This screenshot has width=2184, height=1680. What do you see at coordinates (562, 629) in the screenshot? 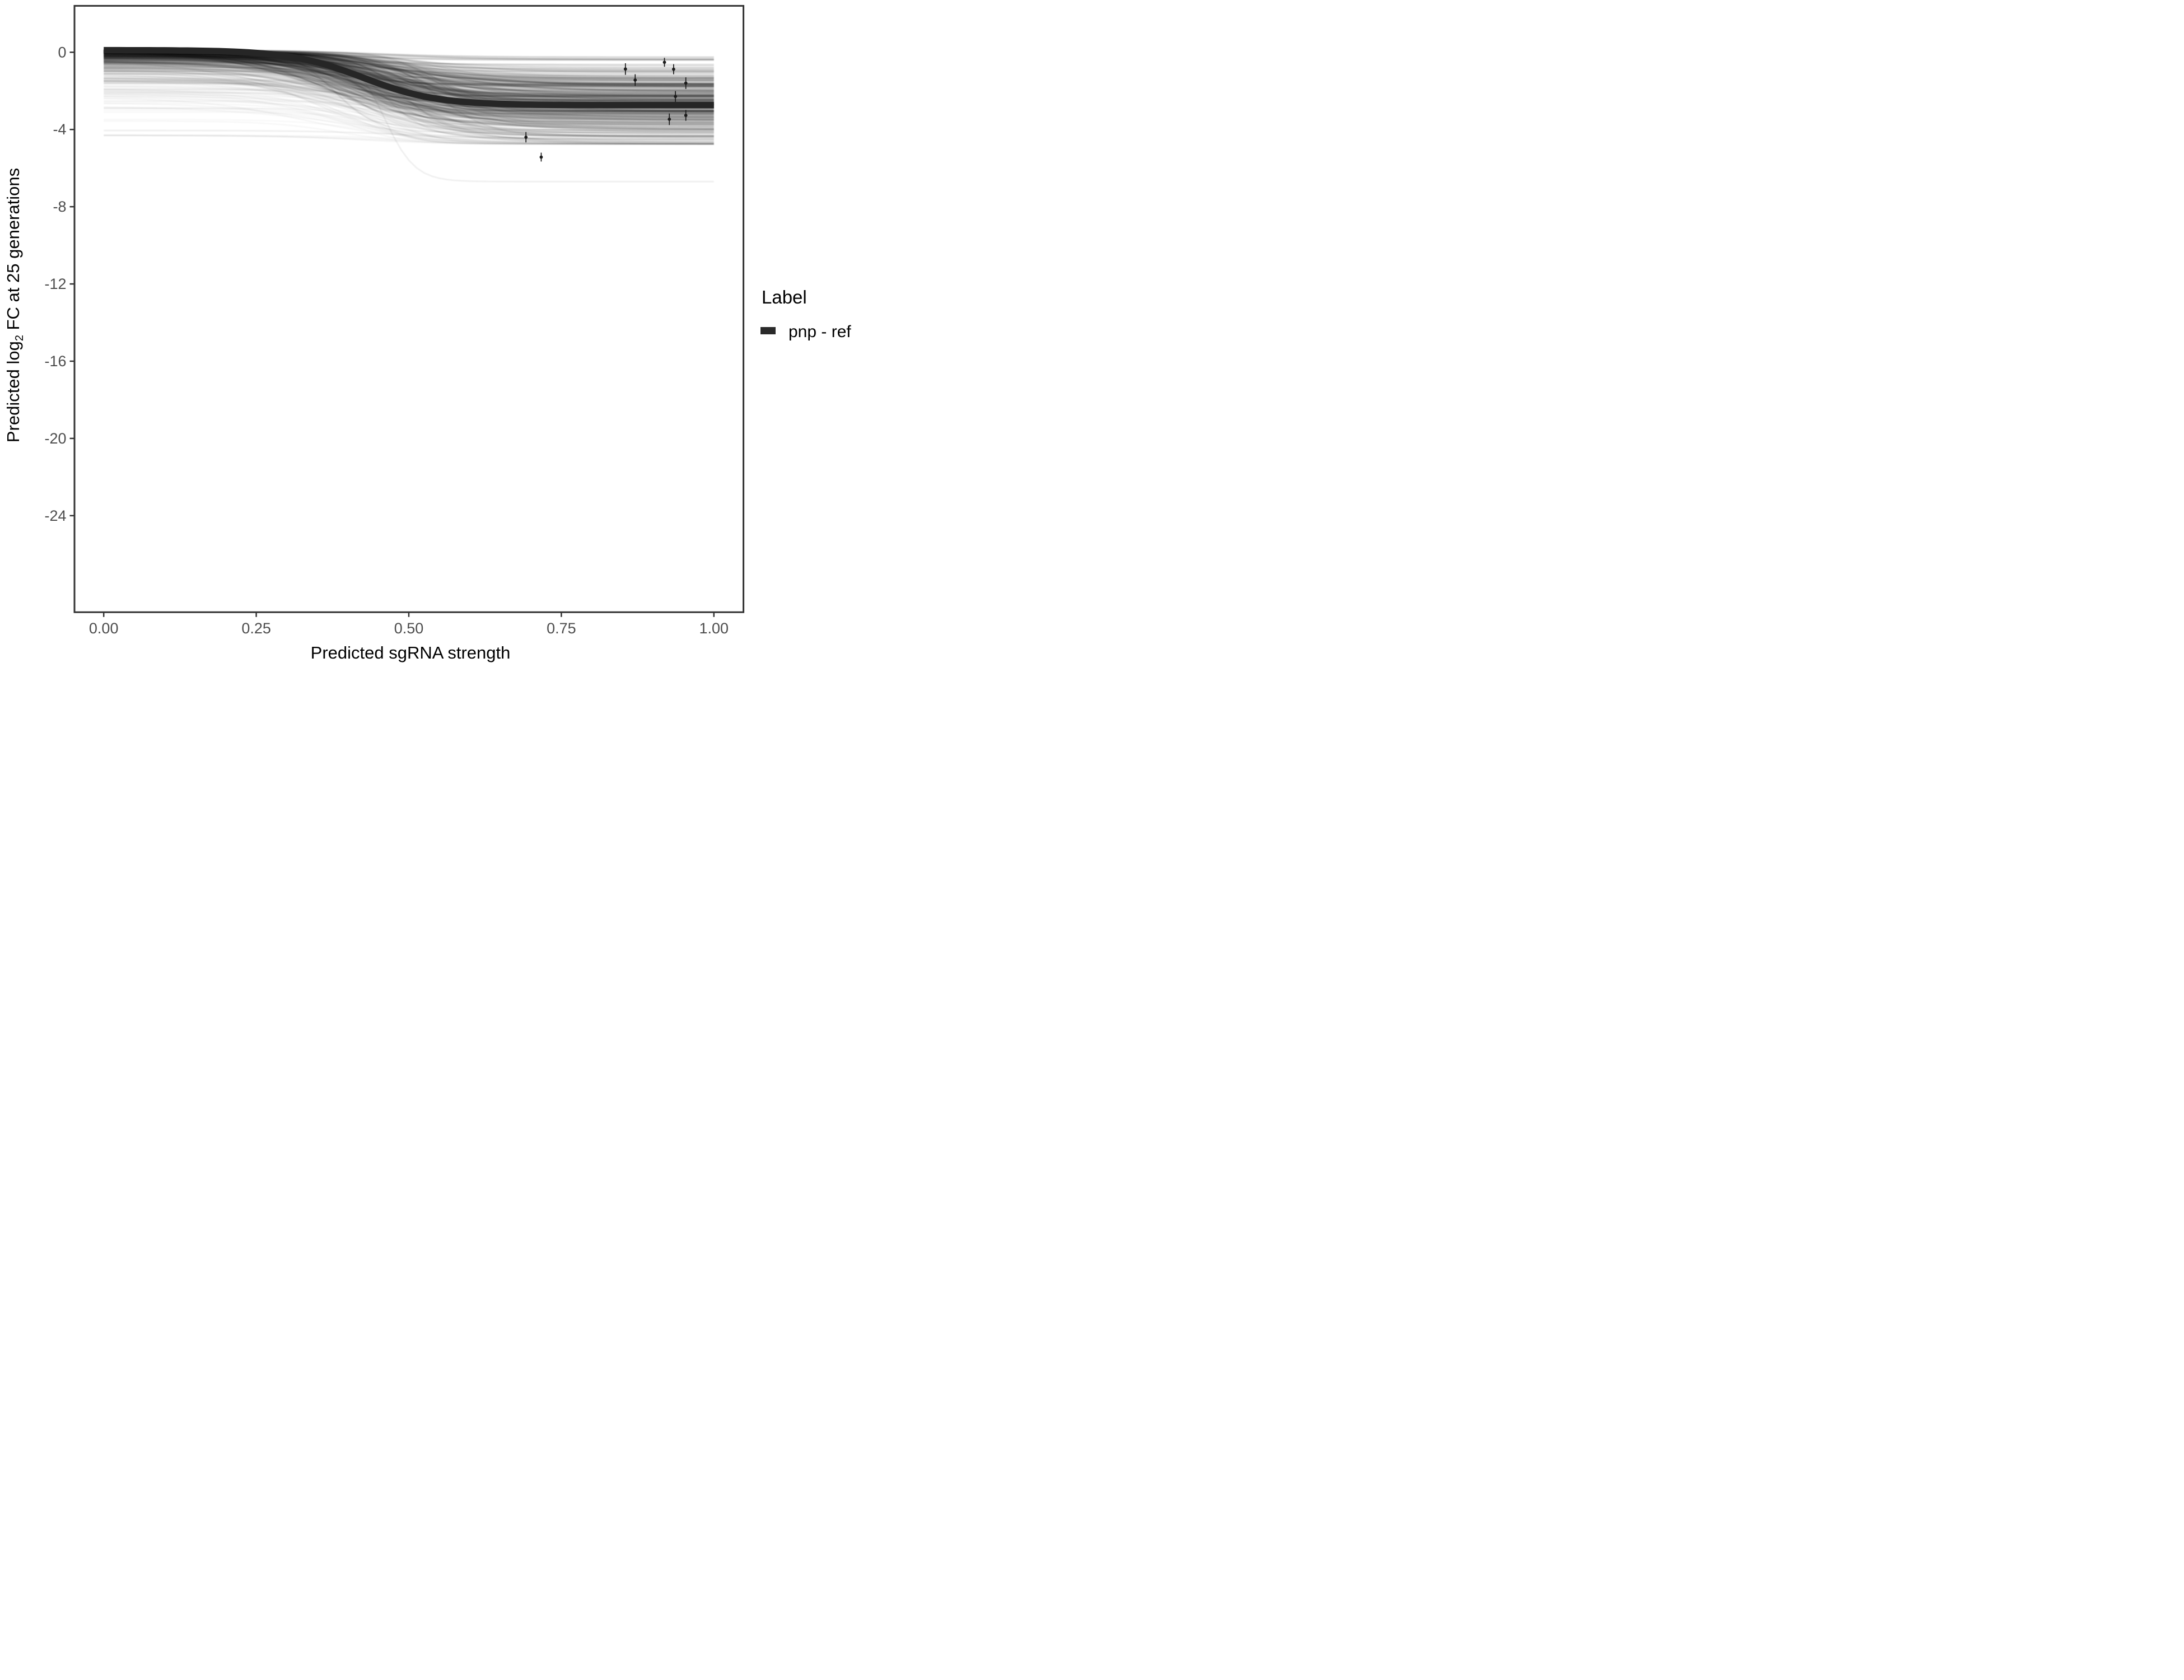
I see `x-tick-label: 0.75` at bounding box center [562, 629].